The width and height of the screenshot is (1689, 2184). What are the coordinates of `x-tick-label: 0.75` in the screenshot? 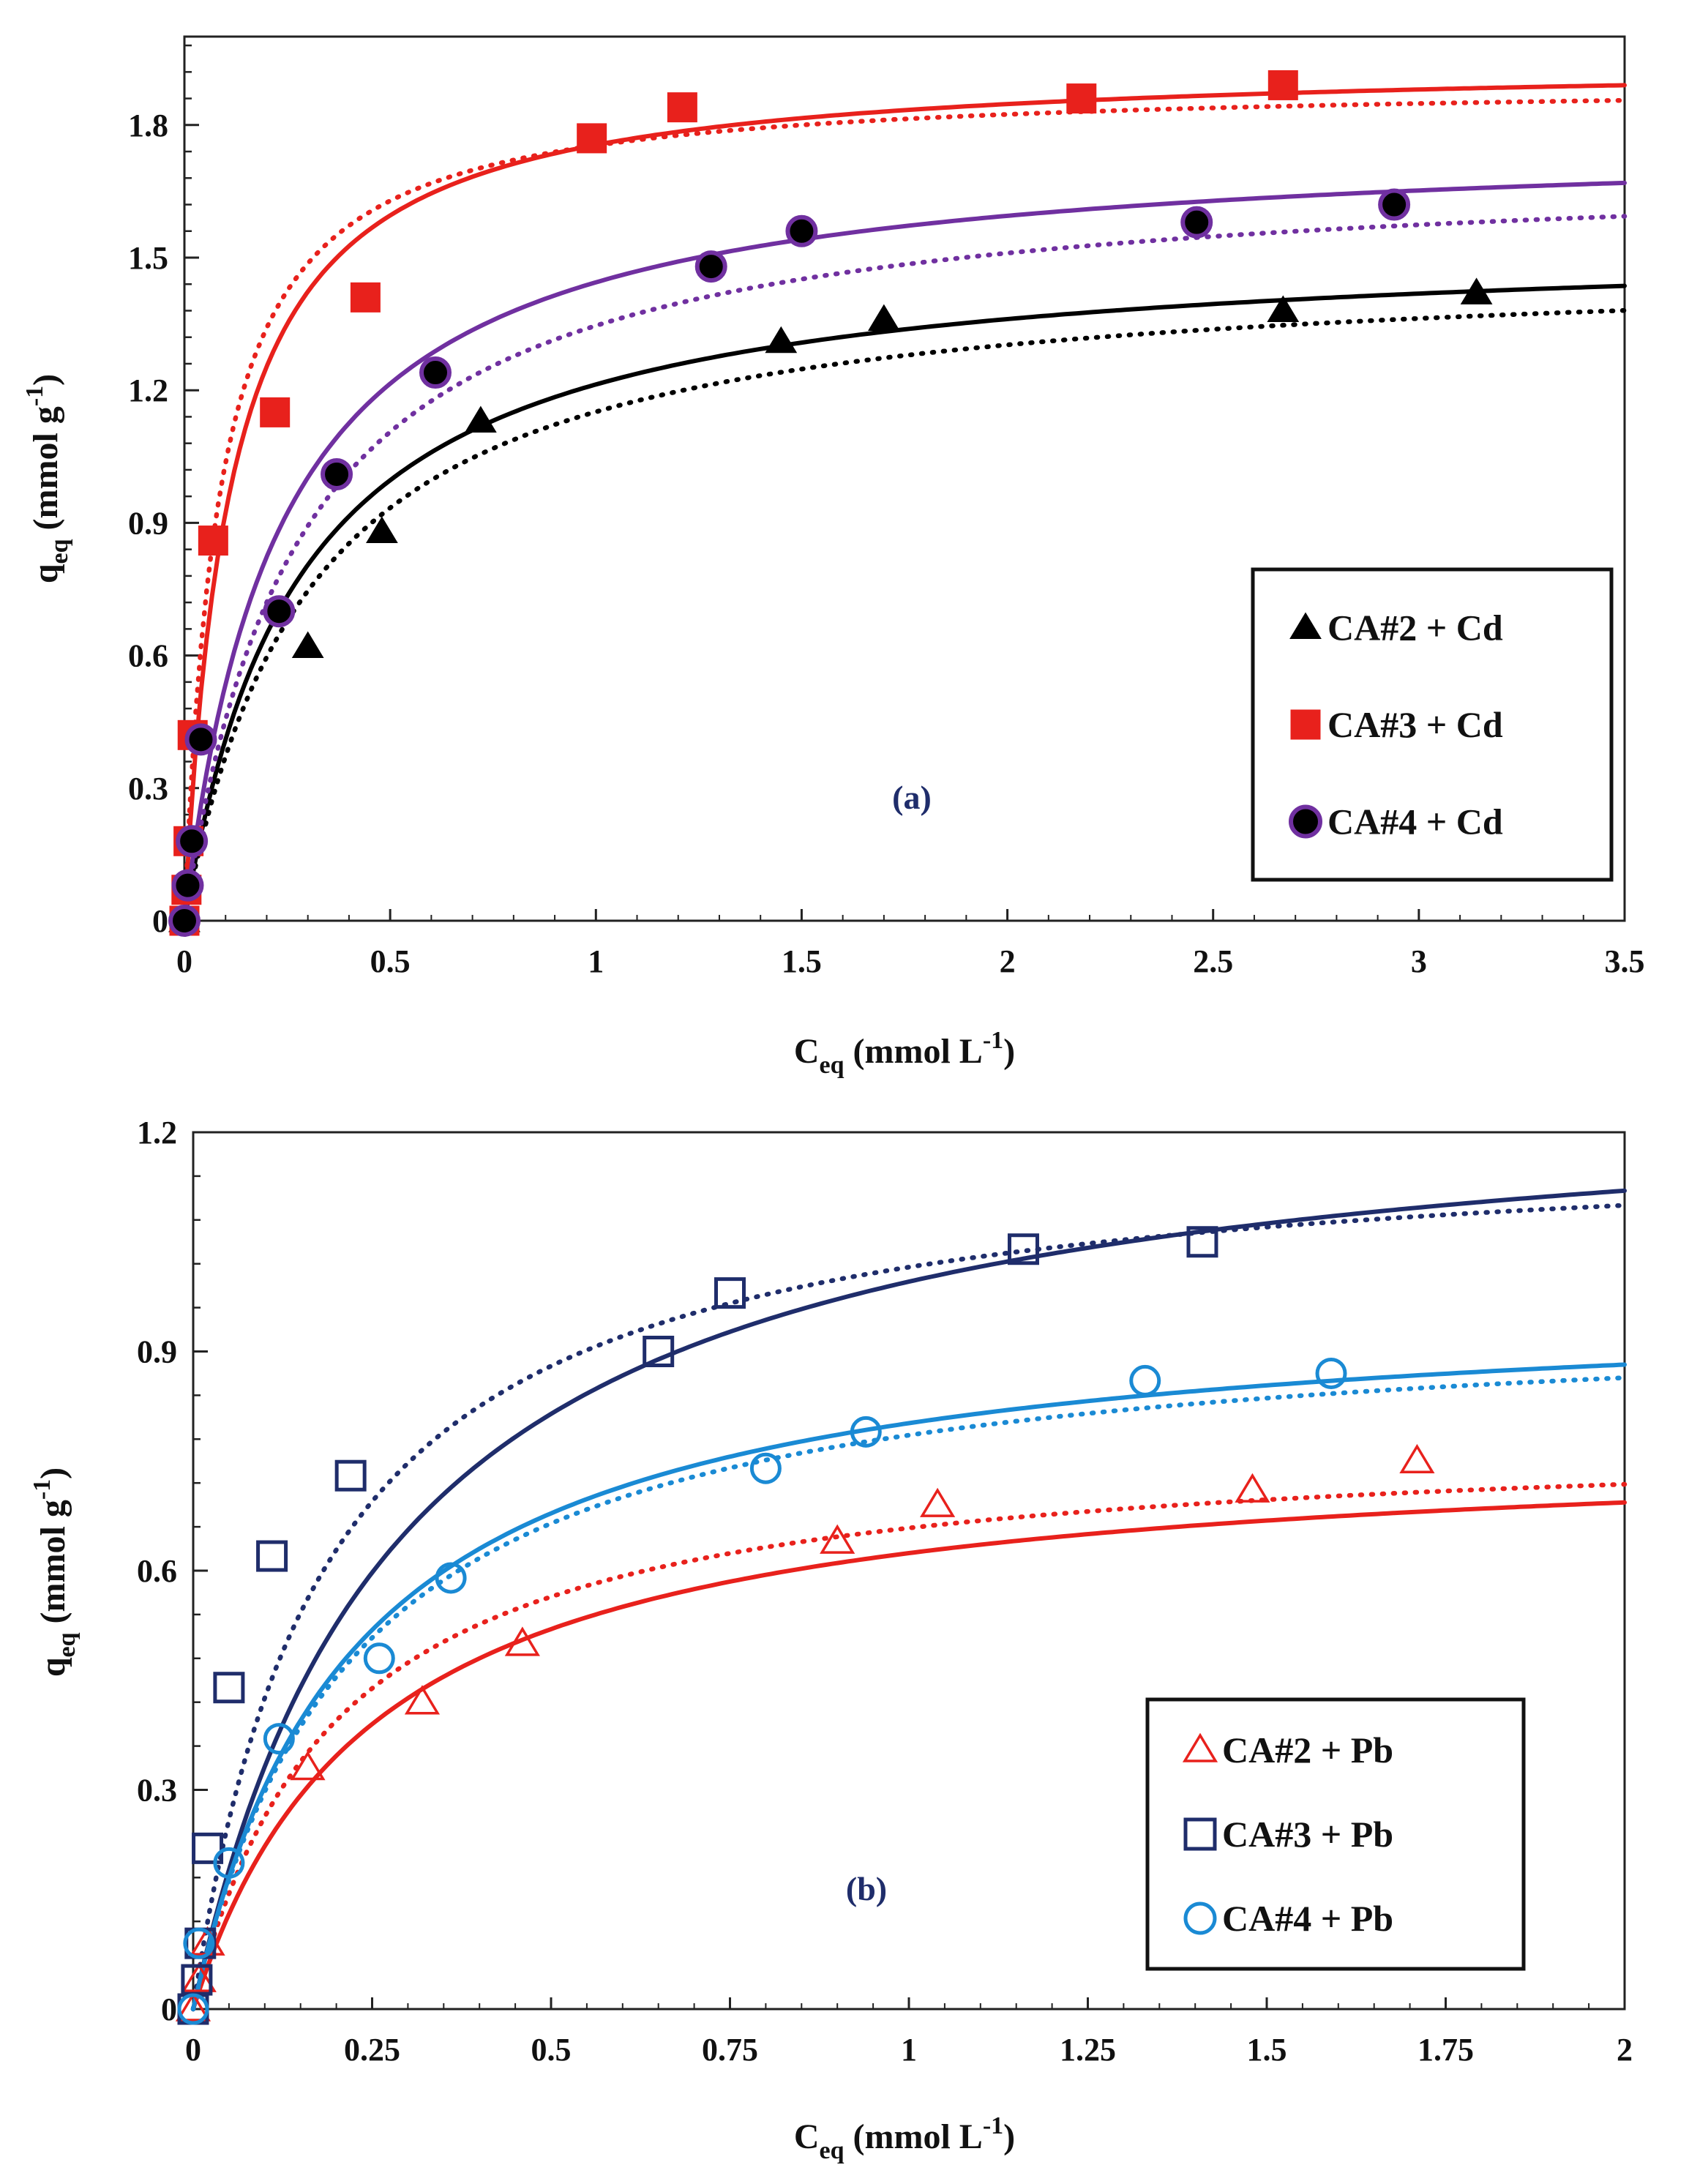 It's located at (730, 2050).